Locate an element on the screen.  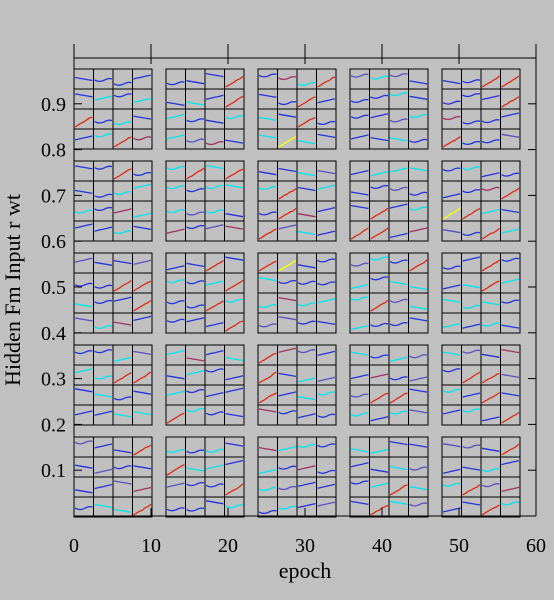
x-tick-label: 0 is located at coordinates (74, 546).